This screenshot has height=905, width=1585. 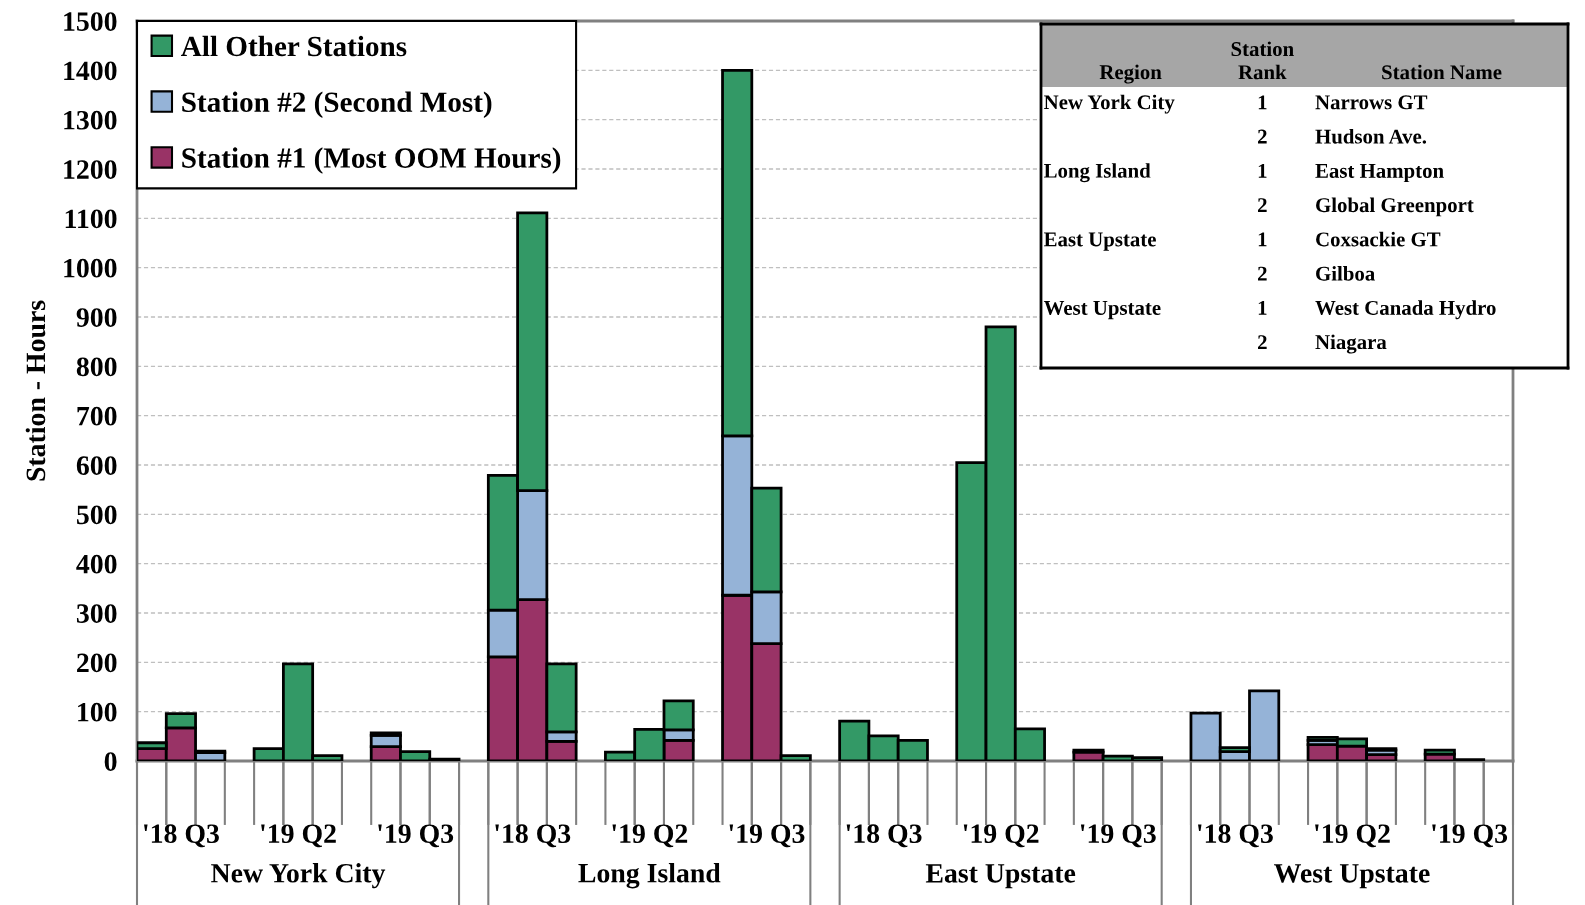 I want to click on category-label: Station Rank, so click(x=1262, y=60).